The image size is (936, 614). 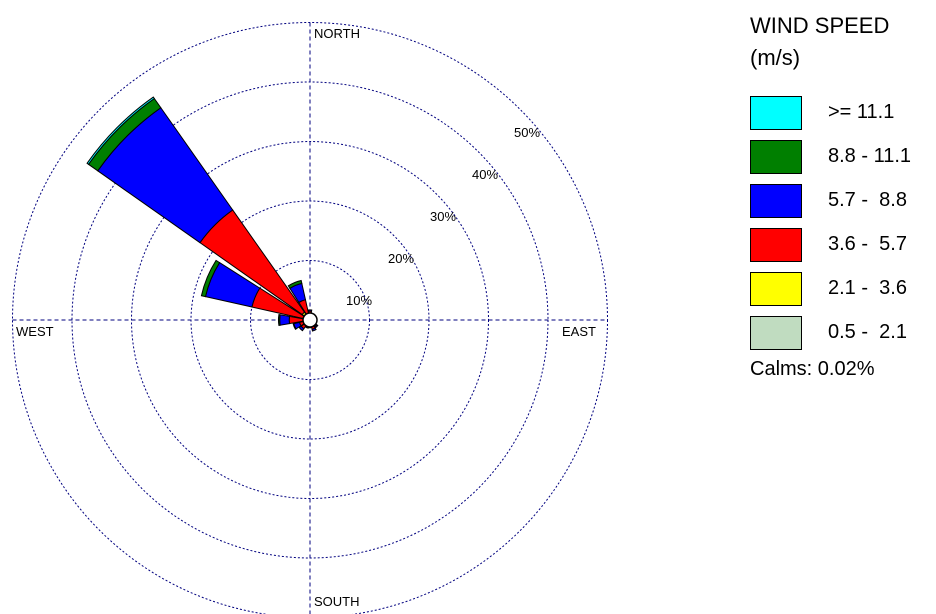 I want to click on center-circle, so click(x=310, y=320).